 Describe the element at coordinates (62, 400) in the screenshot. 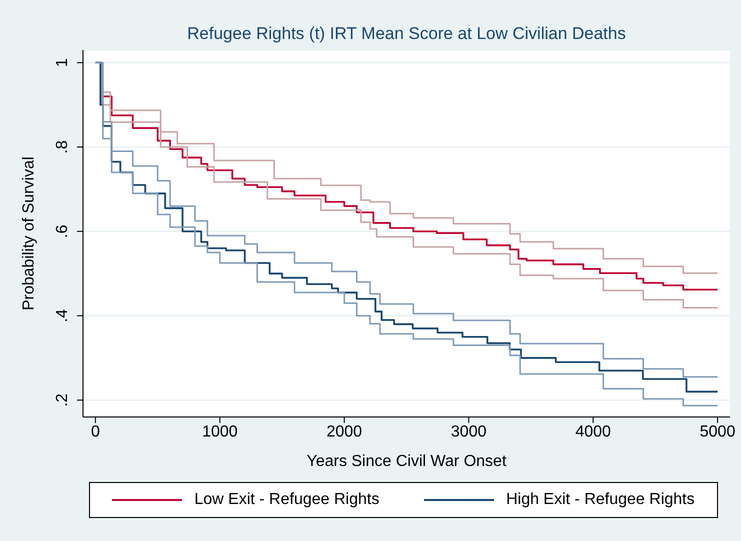

I see `y-tick-label: .2` at that location.